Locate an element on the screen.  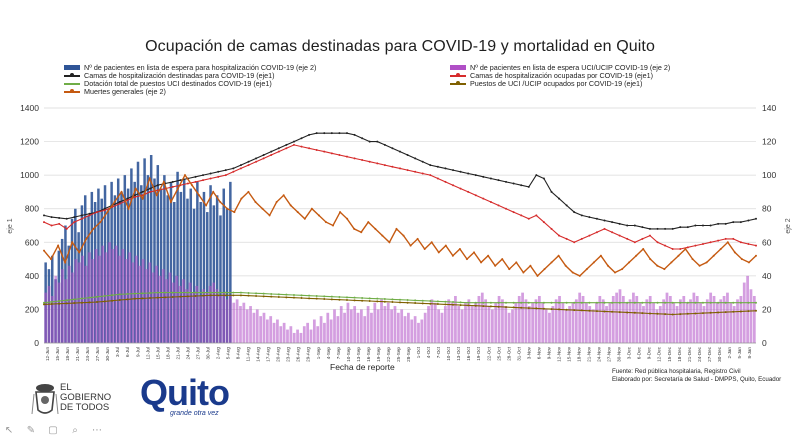
zoom-icon: ⌕ is located at coordinates (75, 430).